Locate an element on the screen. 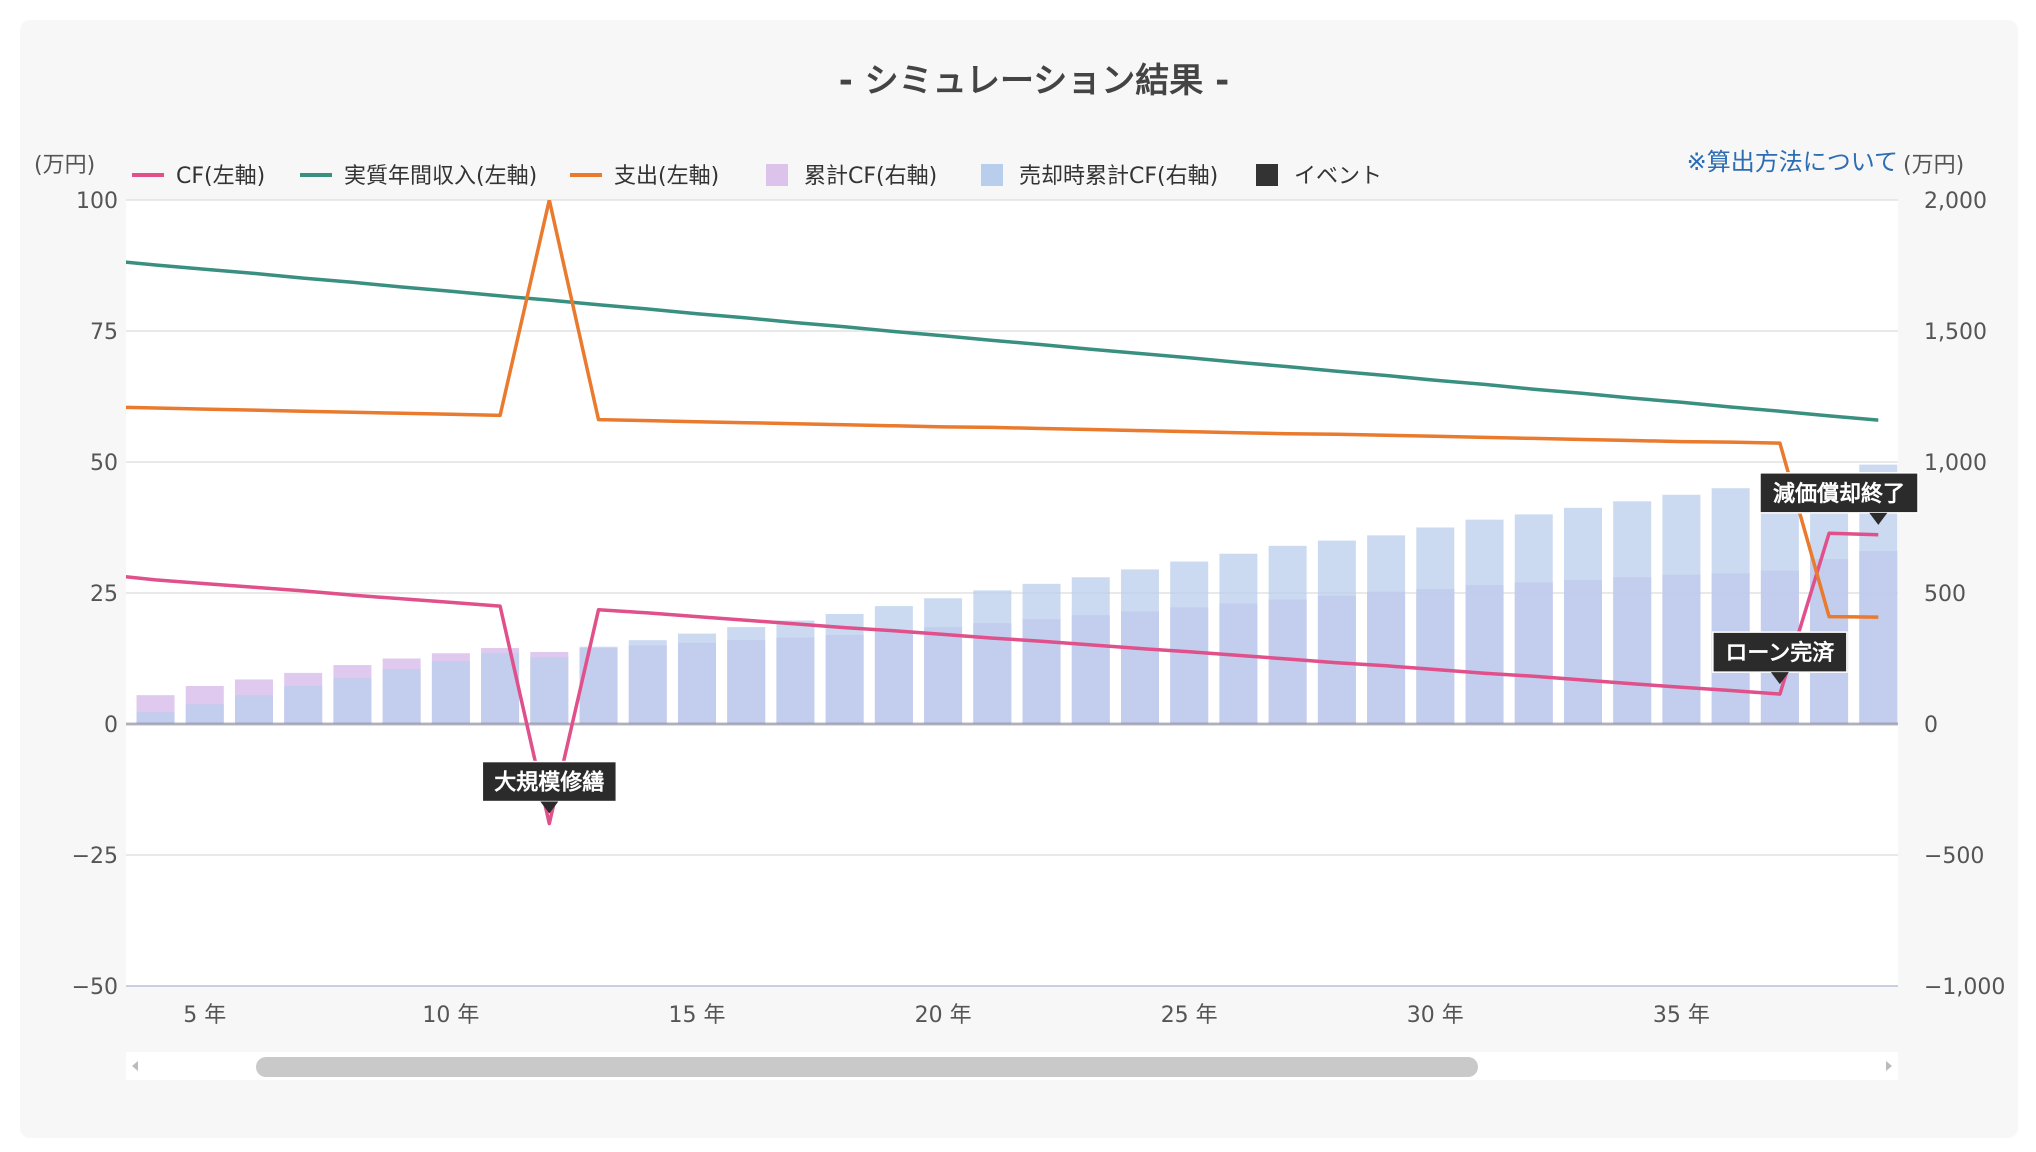 This screenshot has width=2036, height=1152. scrollbar is located at coordinates (1012, 1066).